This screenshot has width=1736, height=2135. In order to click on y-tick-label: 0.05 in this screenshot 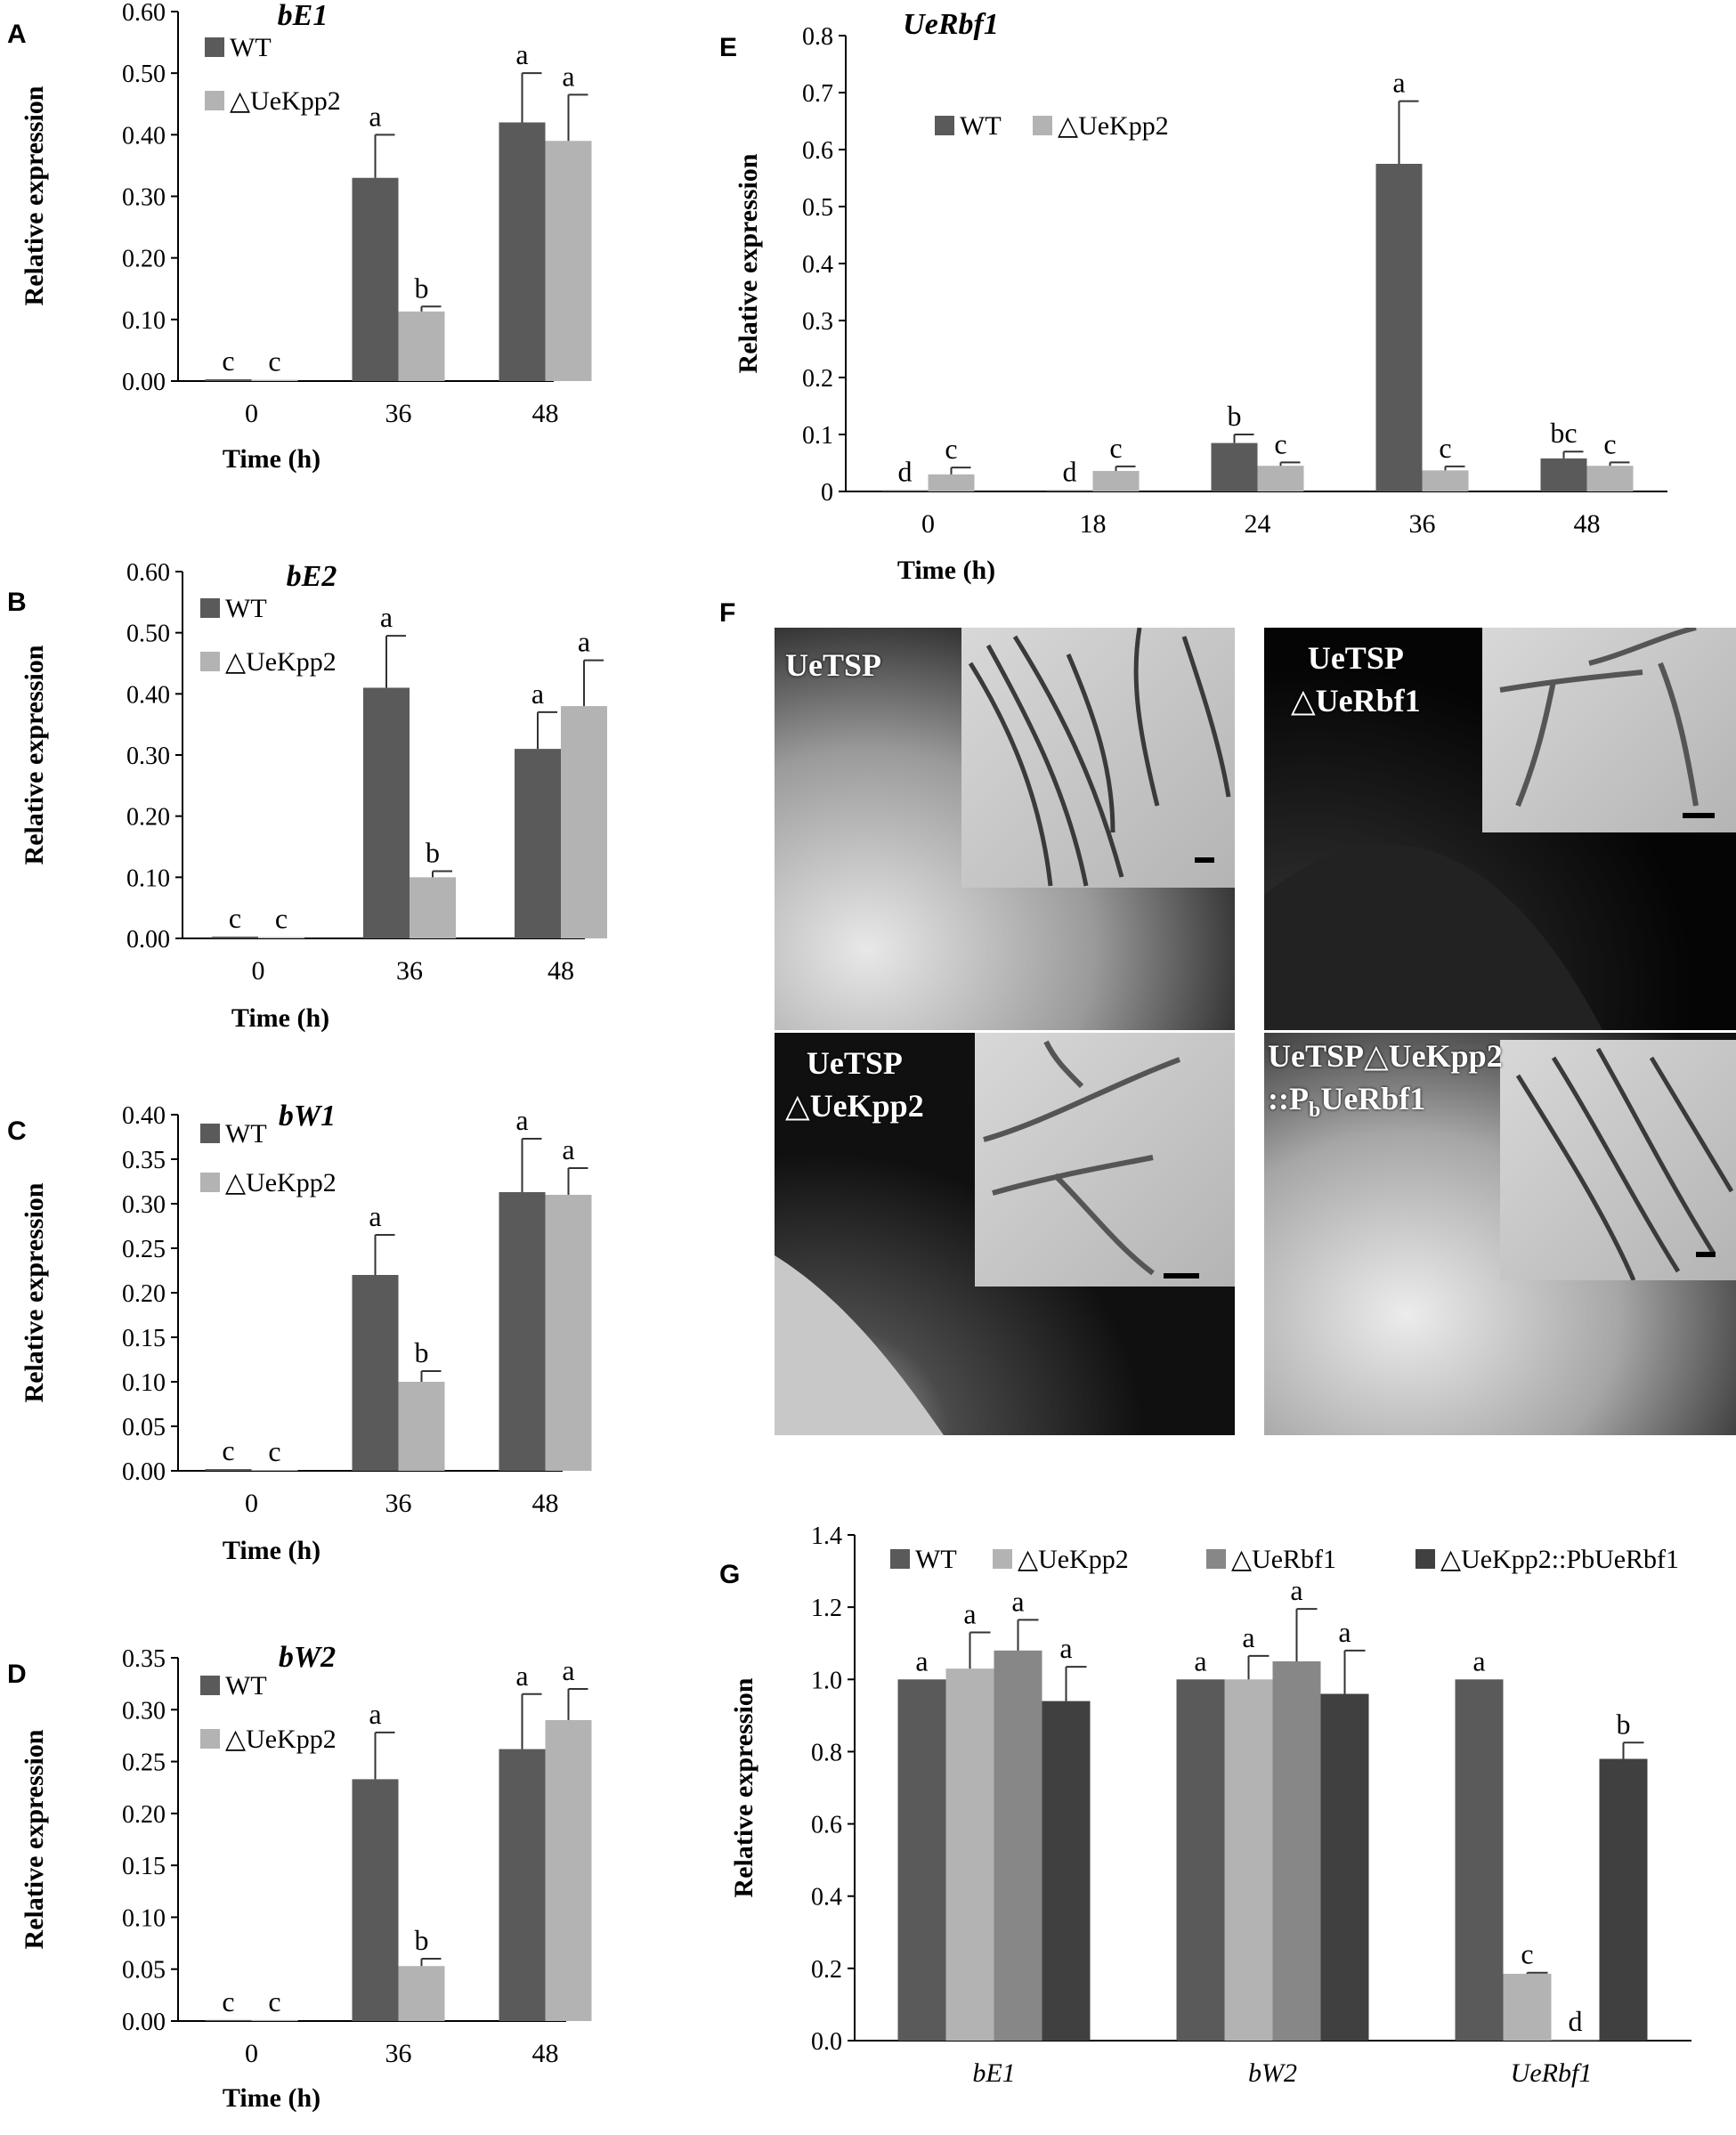, I will do `click(144, 1427)`.